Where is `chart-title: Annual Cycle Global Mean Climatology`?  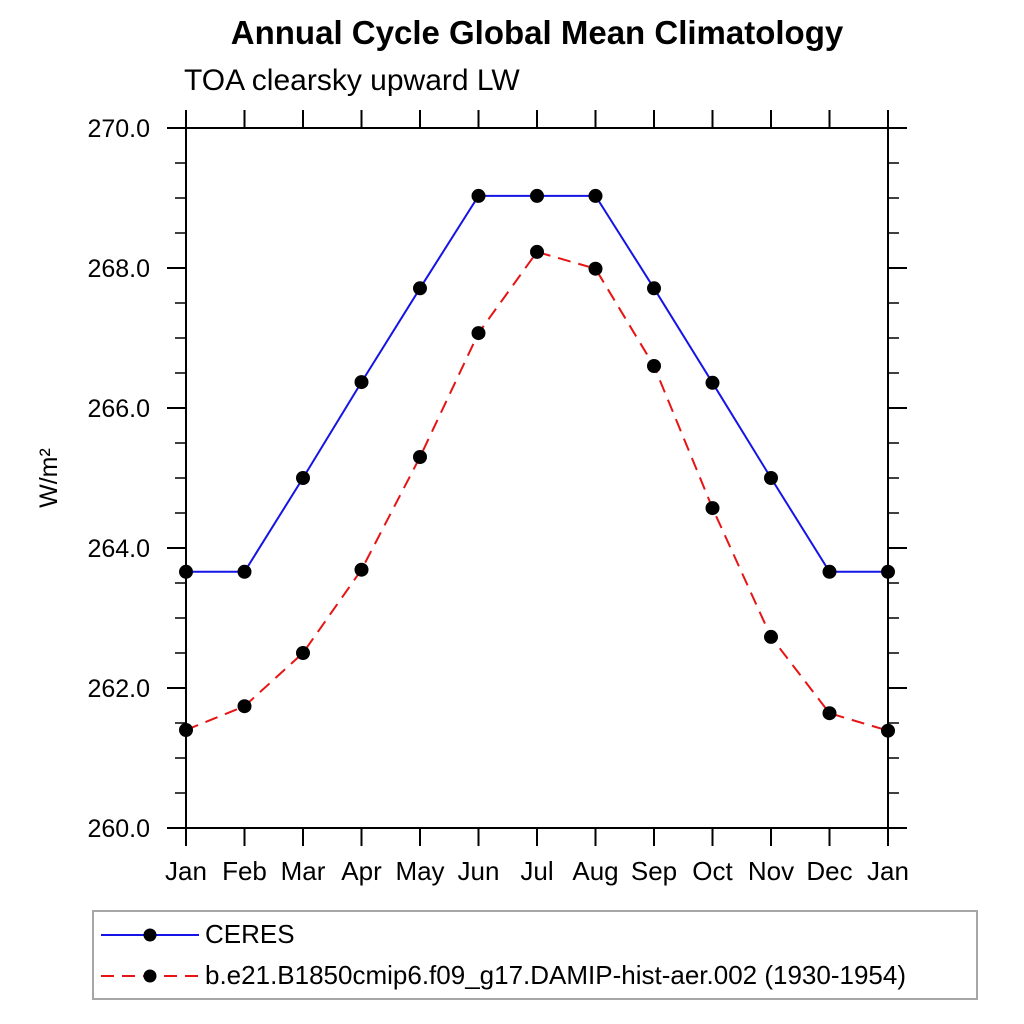 chart-title: Annual Cycle Global Mean Climatology is located at coordinates (537, 32).